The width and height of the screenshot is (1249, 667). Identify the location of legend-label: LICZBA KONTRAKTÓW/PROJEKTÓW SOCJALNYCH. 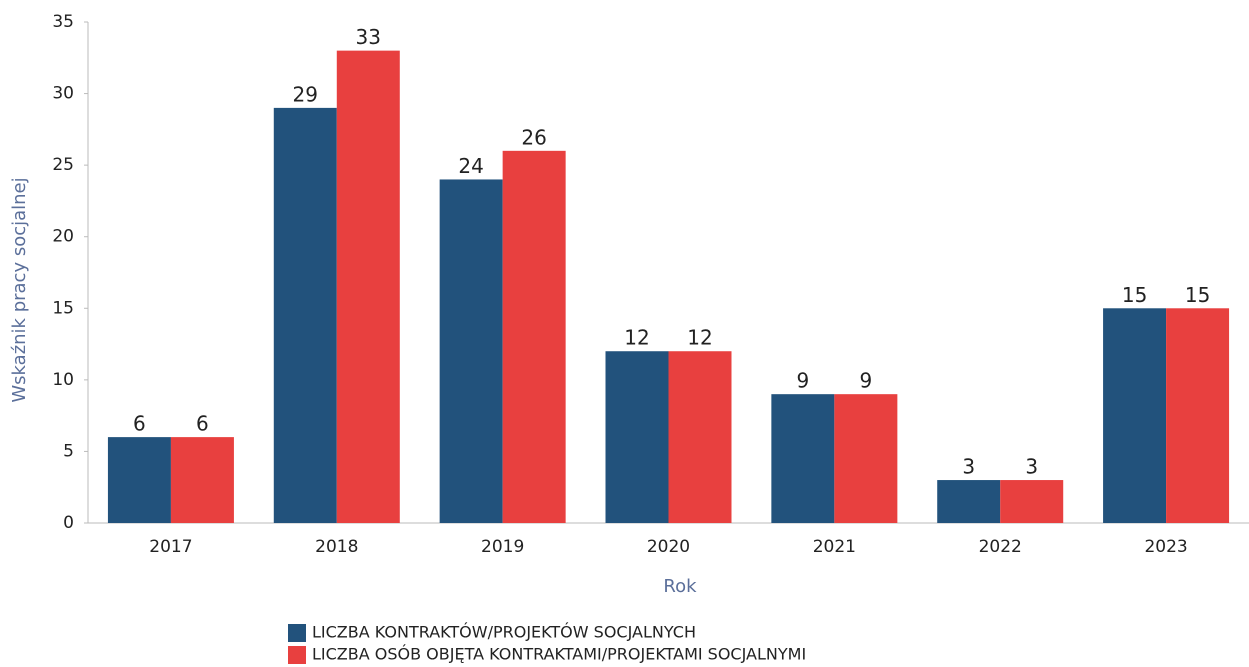
(504, 632).